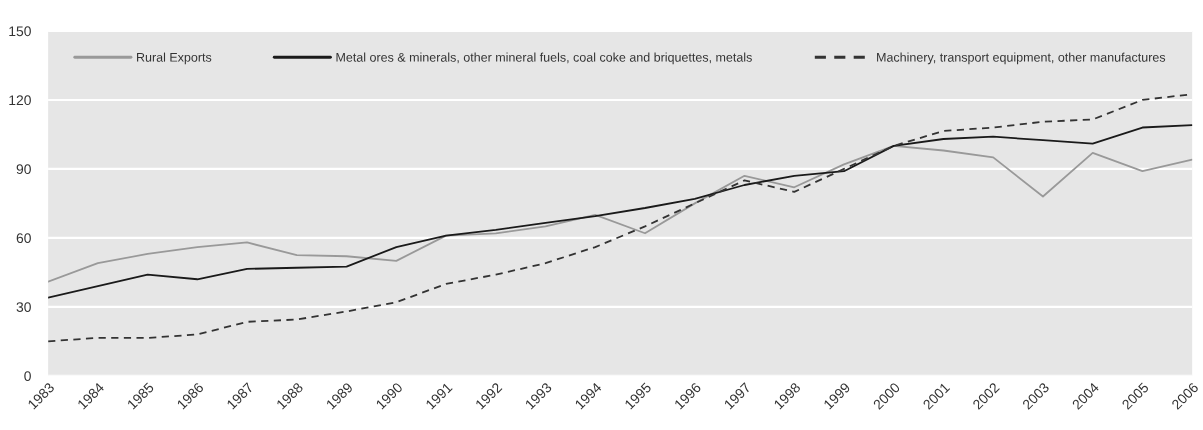 The width and height of the screenshot is (1203, 430). I want to click on y-tick-label: 0, so click(27, 376).